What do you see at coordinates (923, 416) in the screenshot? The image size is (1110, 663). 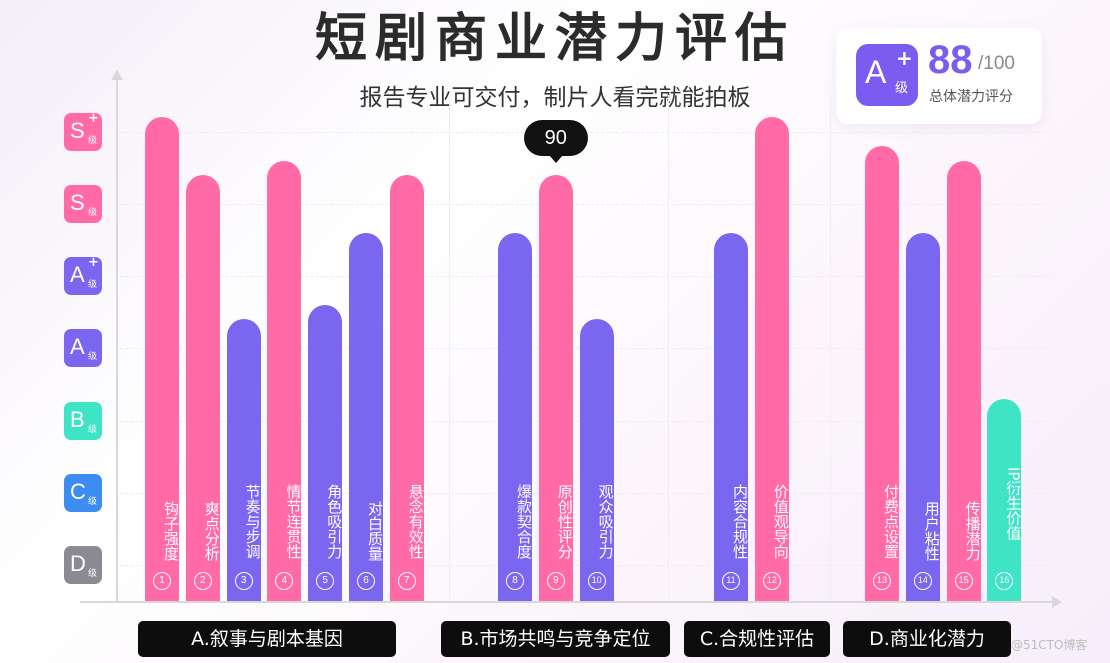 I see `bar-14: 用户粘性 14` at bounding box center [923, 416].